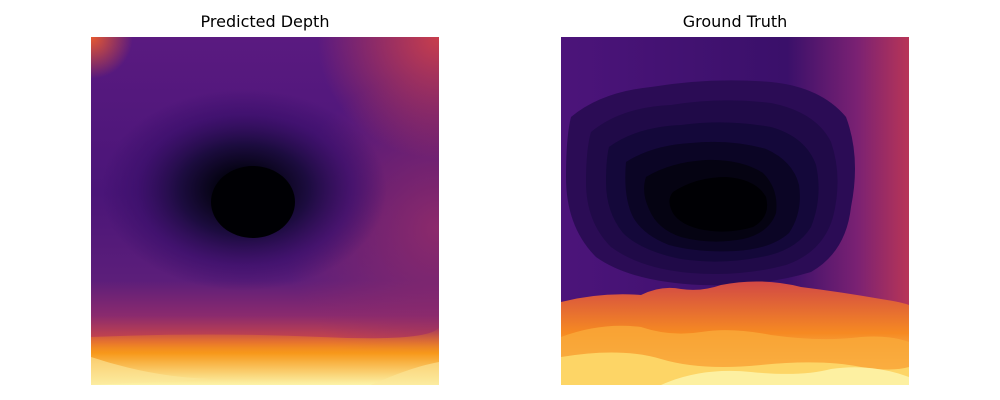 Image resolution: width=1000 pixels, height=400 pixels. Describe the element at coordinates (265, 21) in the screenshot. I see `predicted-depth-title: Predicted Depth` at that location.